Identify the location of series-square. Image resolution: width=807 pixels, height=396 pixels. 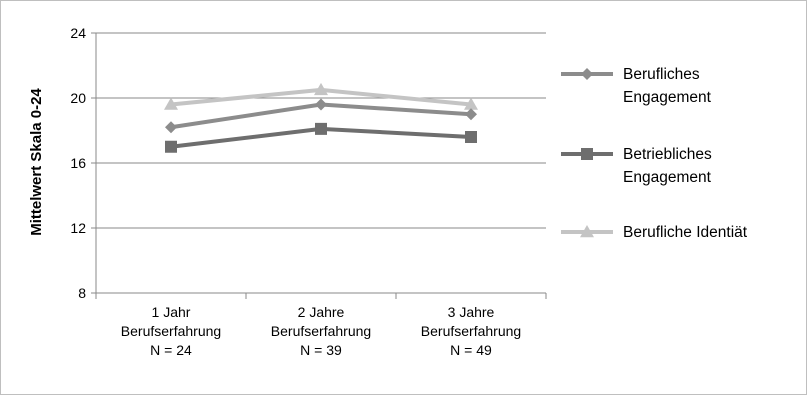
(321, 137).